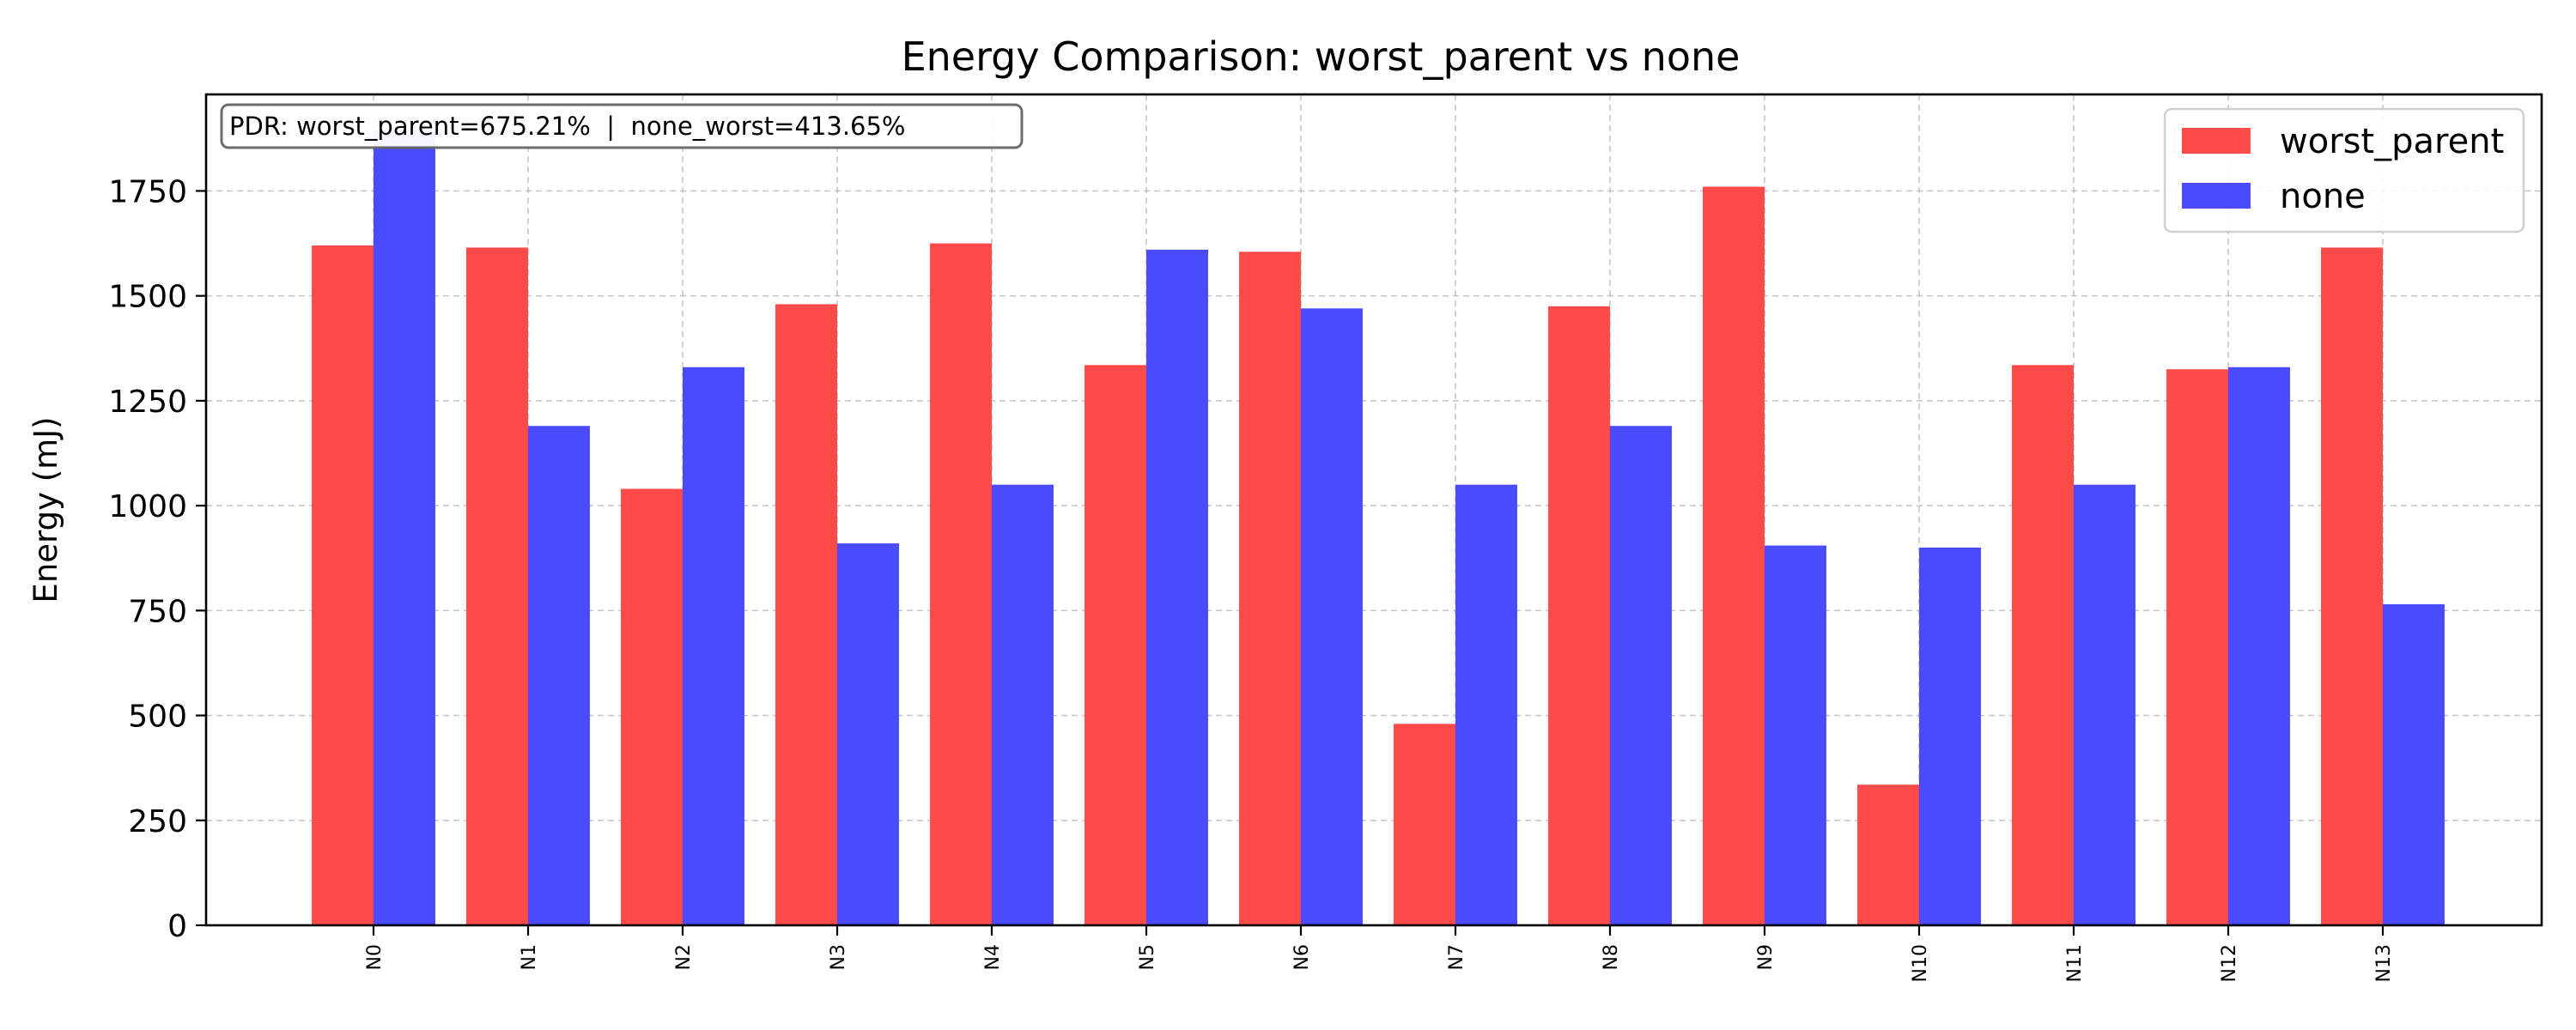  Describe the element at coordinates (2075, 963) in the screenshot. I see `x-tick-label: N11` at that location.